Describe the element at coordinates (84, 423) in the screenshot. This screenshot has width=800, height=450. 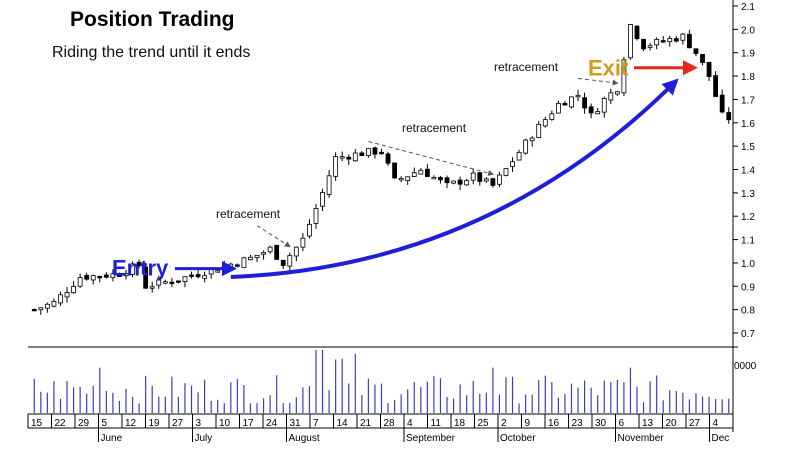
I see `x-day-tick-label: 29` at that location.